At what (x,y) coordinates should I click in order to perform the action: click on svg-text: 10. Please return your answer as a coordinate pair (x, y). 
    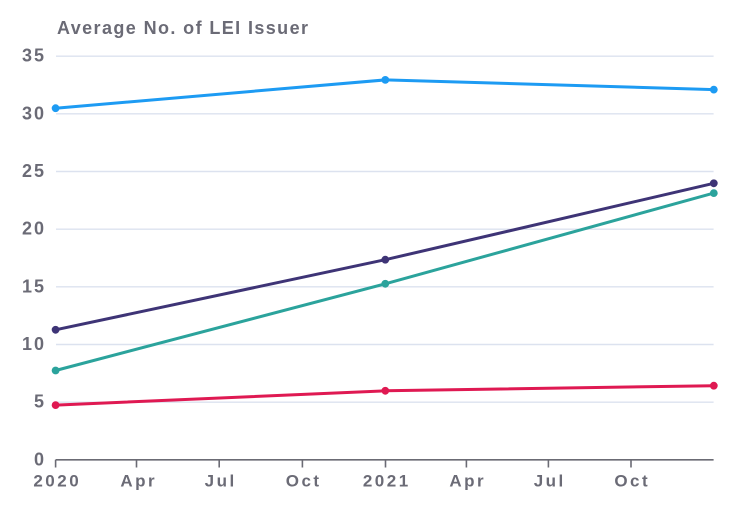
    Looking at the image, I should click on (34, 344).